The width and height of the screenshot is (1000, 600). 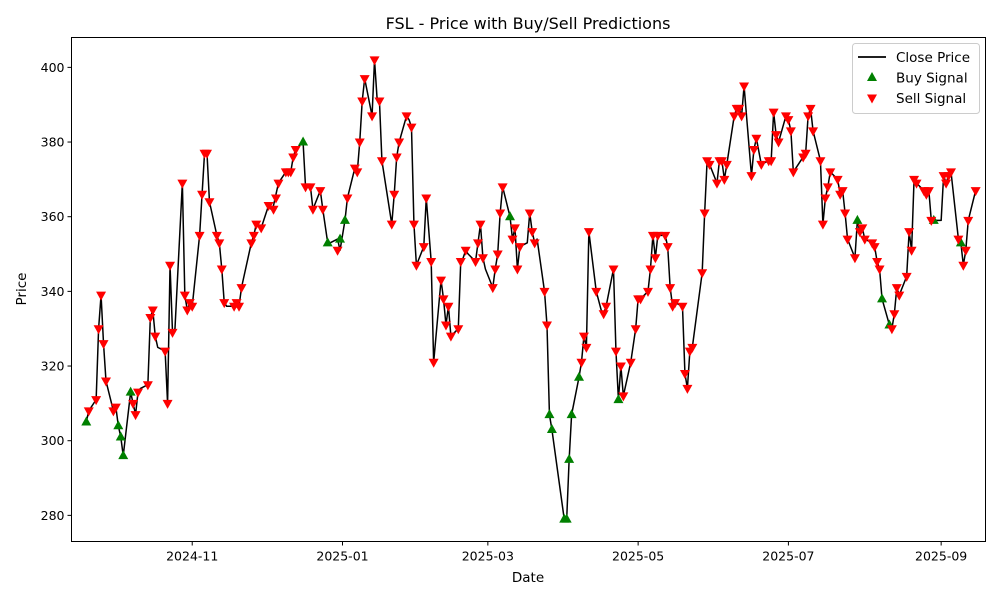 What do you see at coordinates (488, 556) in the screenshot?
I see `x-tick-label: 2025-03` at bounding box center [488, 556].